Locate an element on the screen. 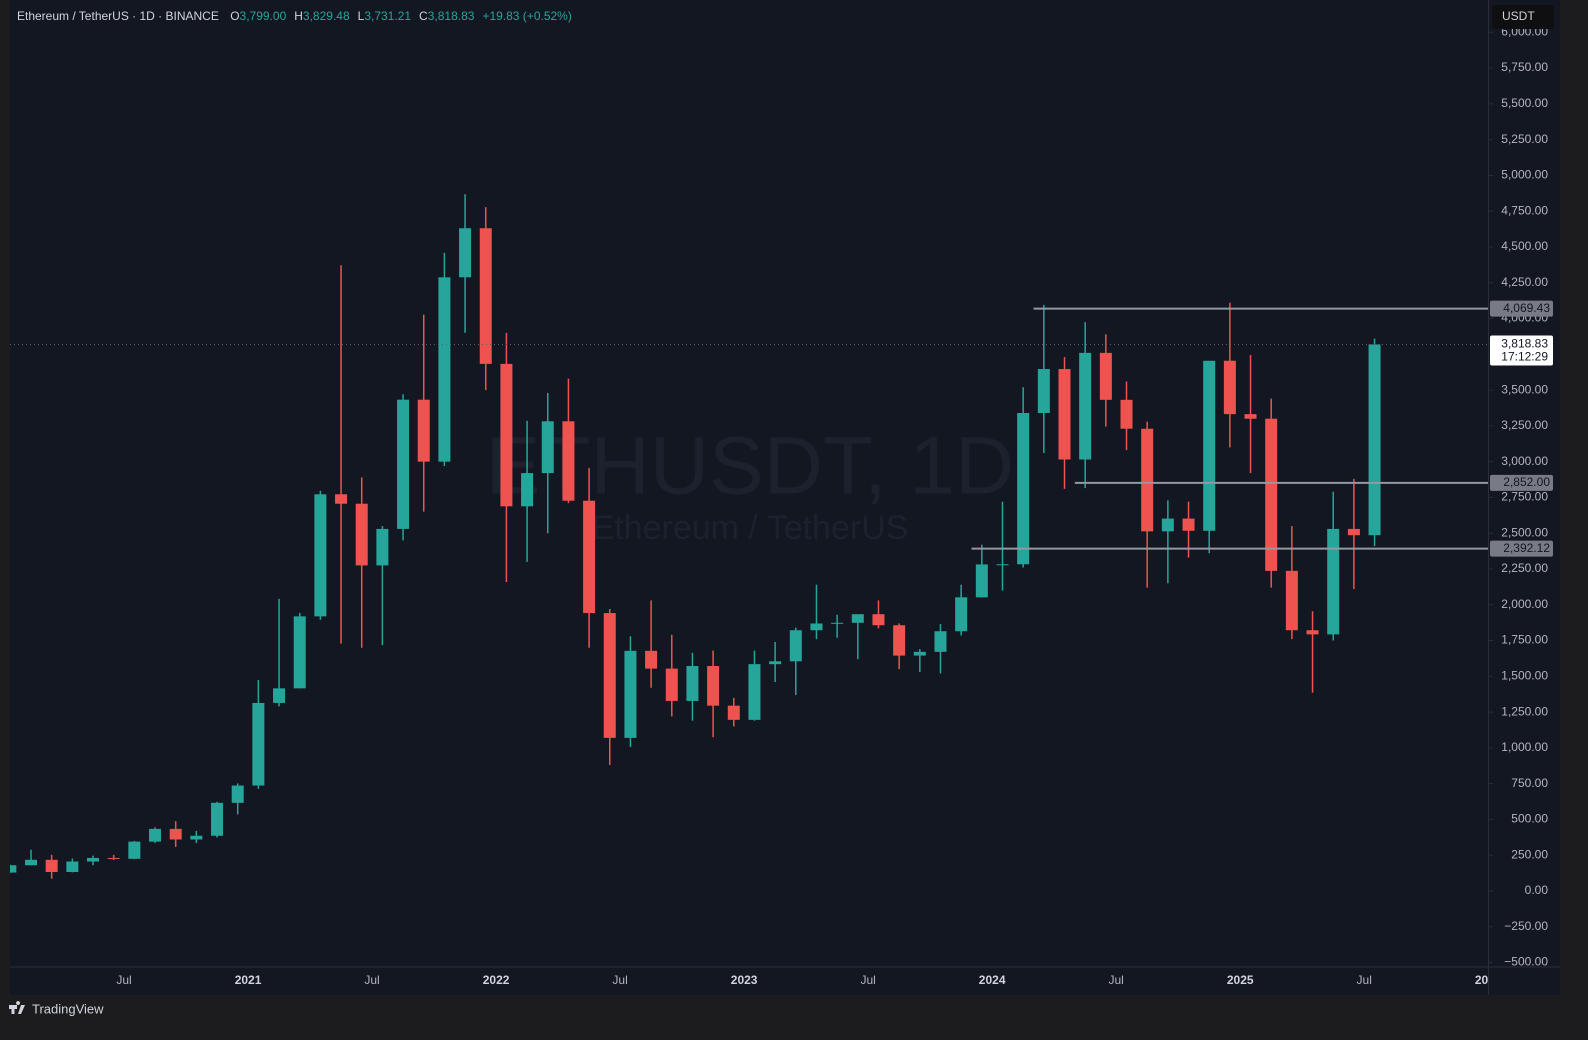 This screenshot has width=1588, height=1040. ohlc-value: 3,731.21 is located at coordinates (387, 16).